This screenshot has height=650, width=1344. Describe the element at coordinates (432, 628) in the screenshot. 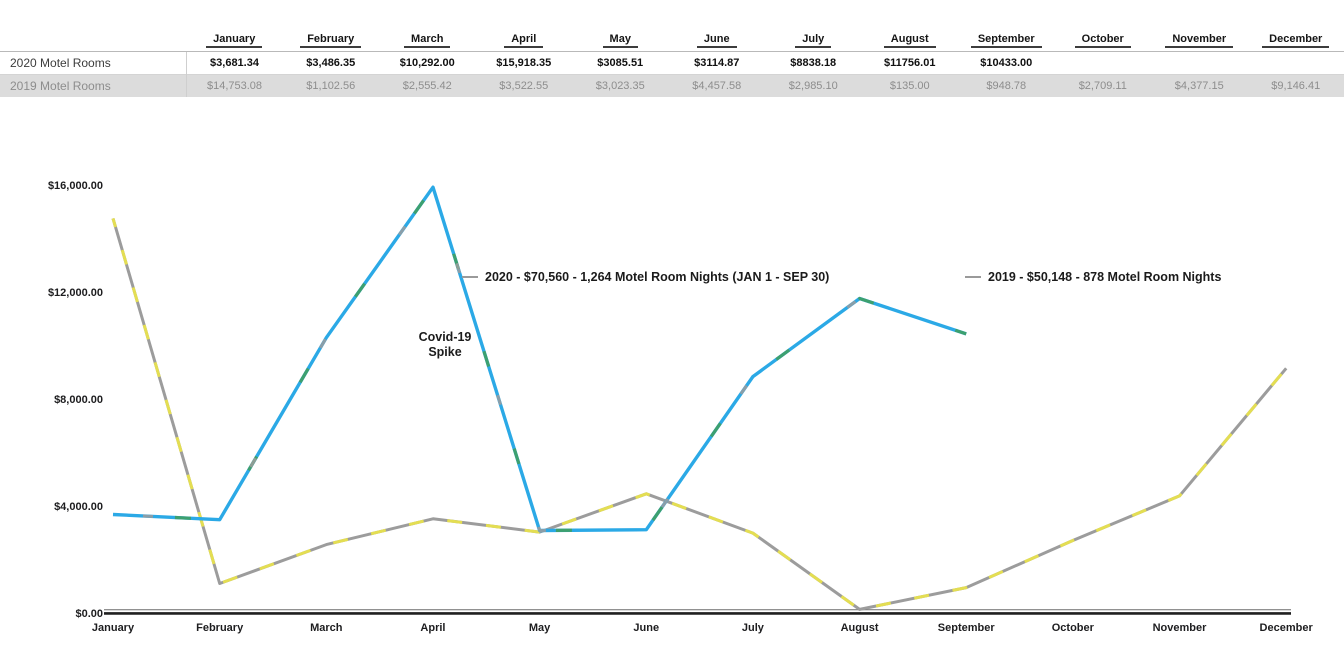

I see `x-axis-label-april: April` at that location.